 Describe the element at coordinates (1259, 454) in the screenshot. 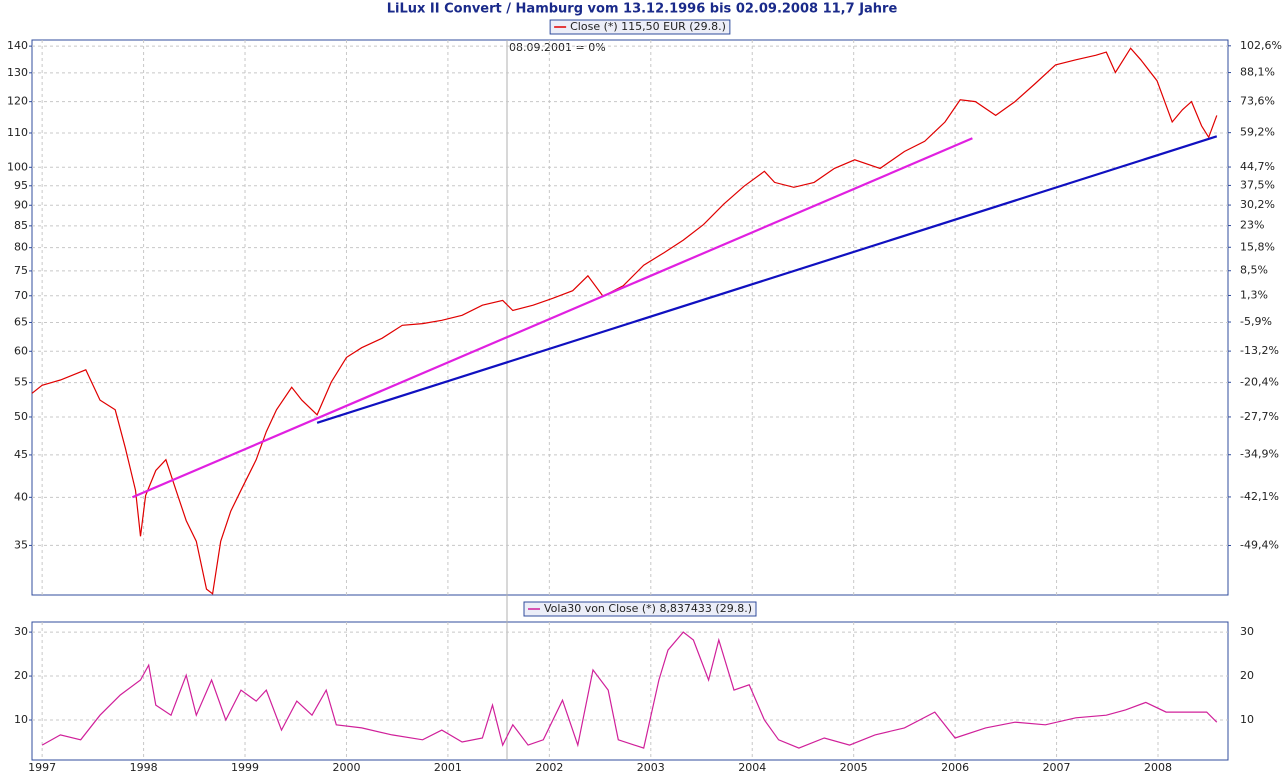

I see `y2-tick-label: -34,9%` at that location.